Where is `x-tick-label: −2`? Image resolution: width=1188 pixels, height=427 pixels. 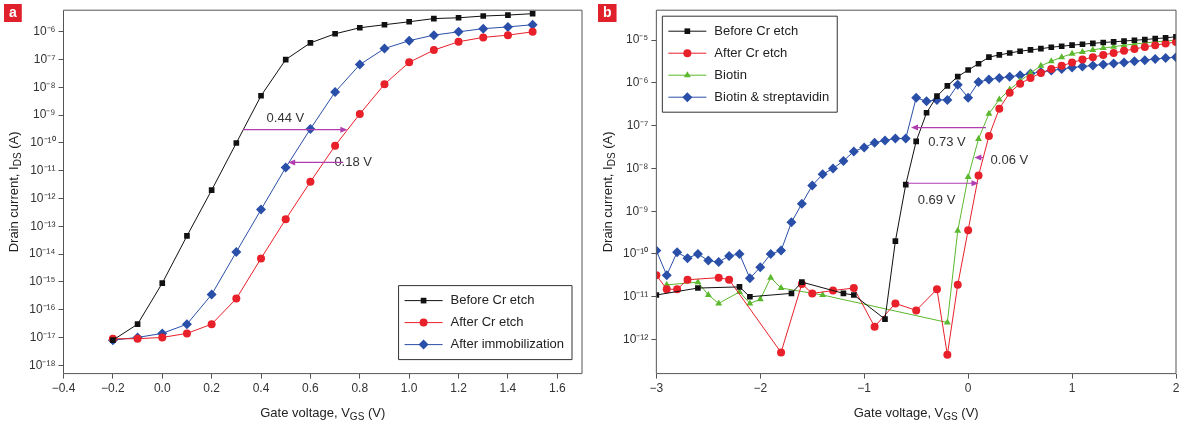 x-tick-label: −2 is located at coordinates (760, 388).